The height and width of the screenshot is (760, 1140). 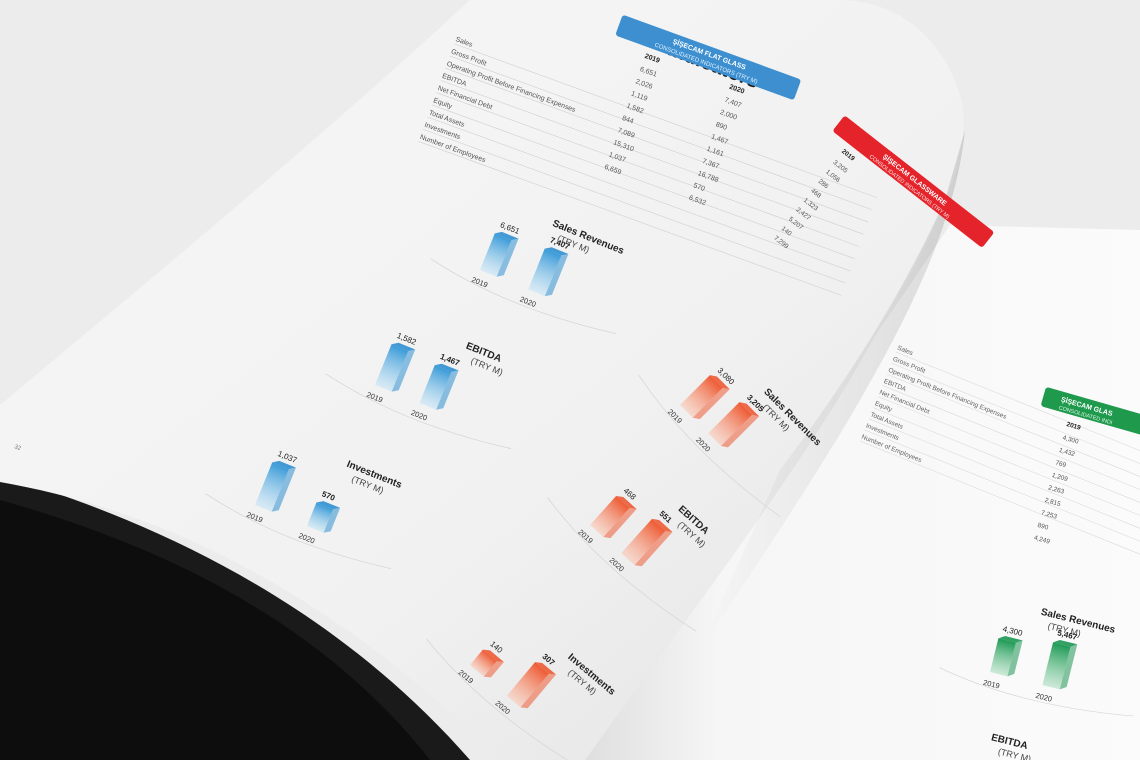 What do you see at coordinates (1053, 502) in the screenshot?
I see `right-value-2019: 2,815` at bounding box center [1053, 502].